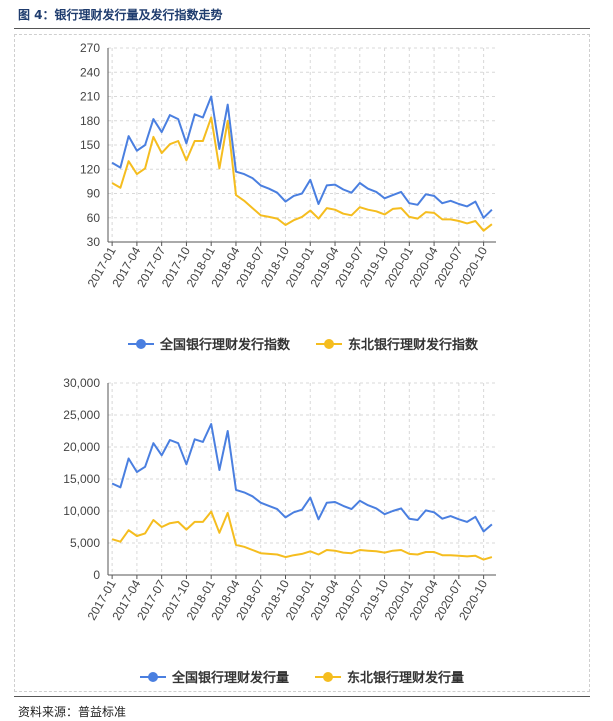  Describe the element at coordinates (72, 712) in the screenshot. I see `source-note: 资料来源：普益标准` at that location.